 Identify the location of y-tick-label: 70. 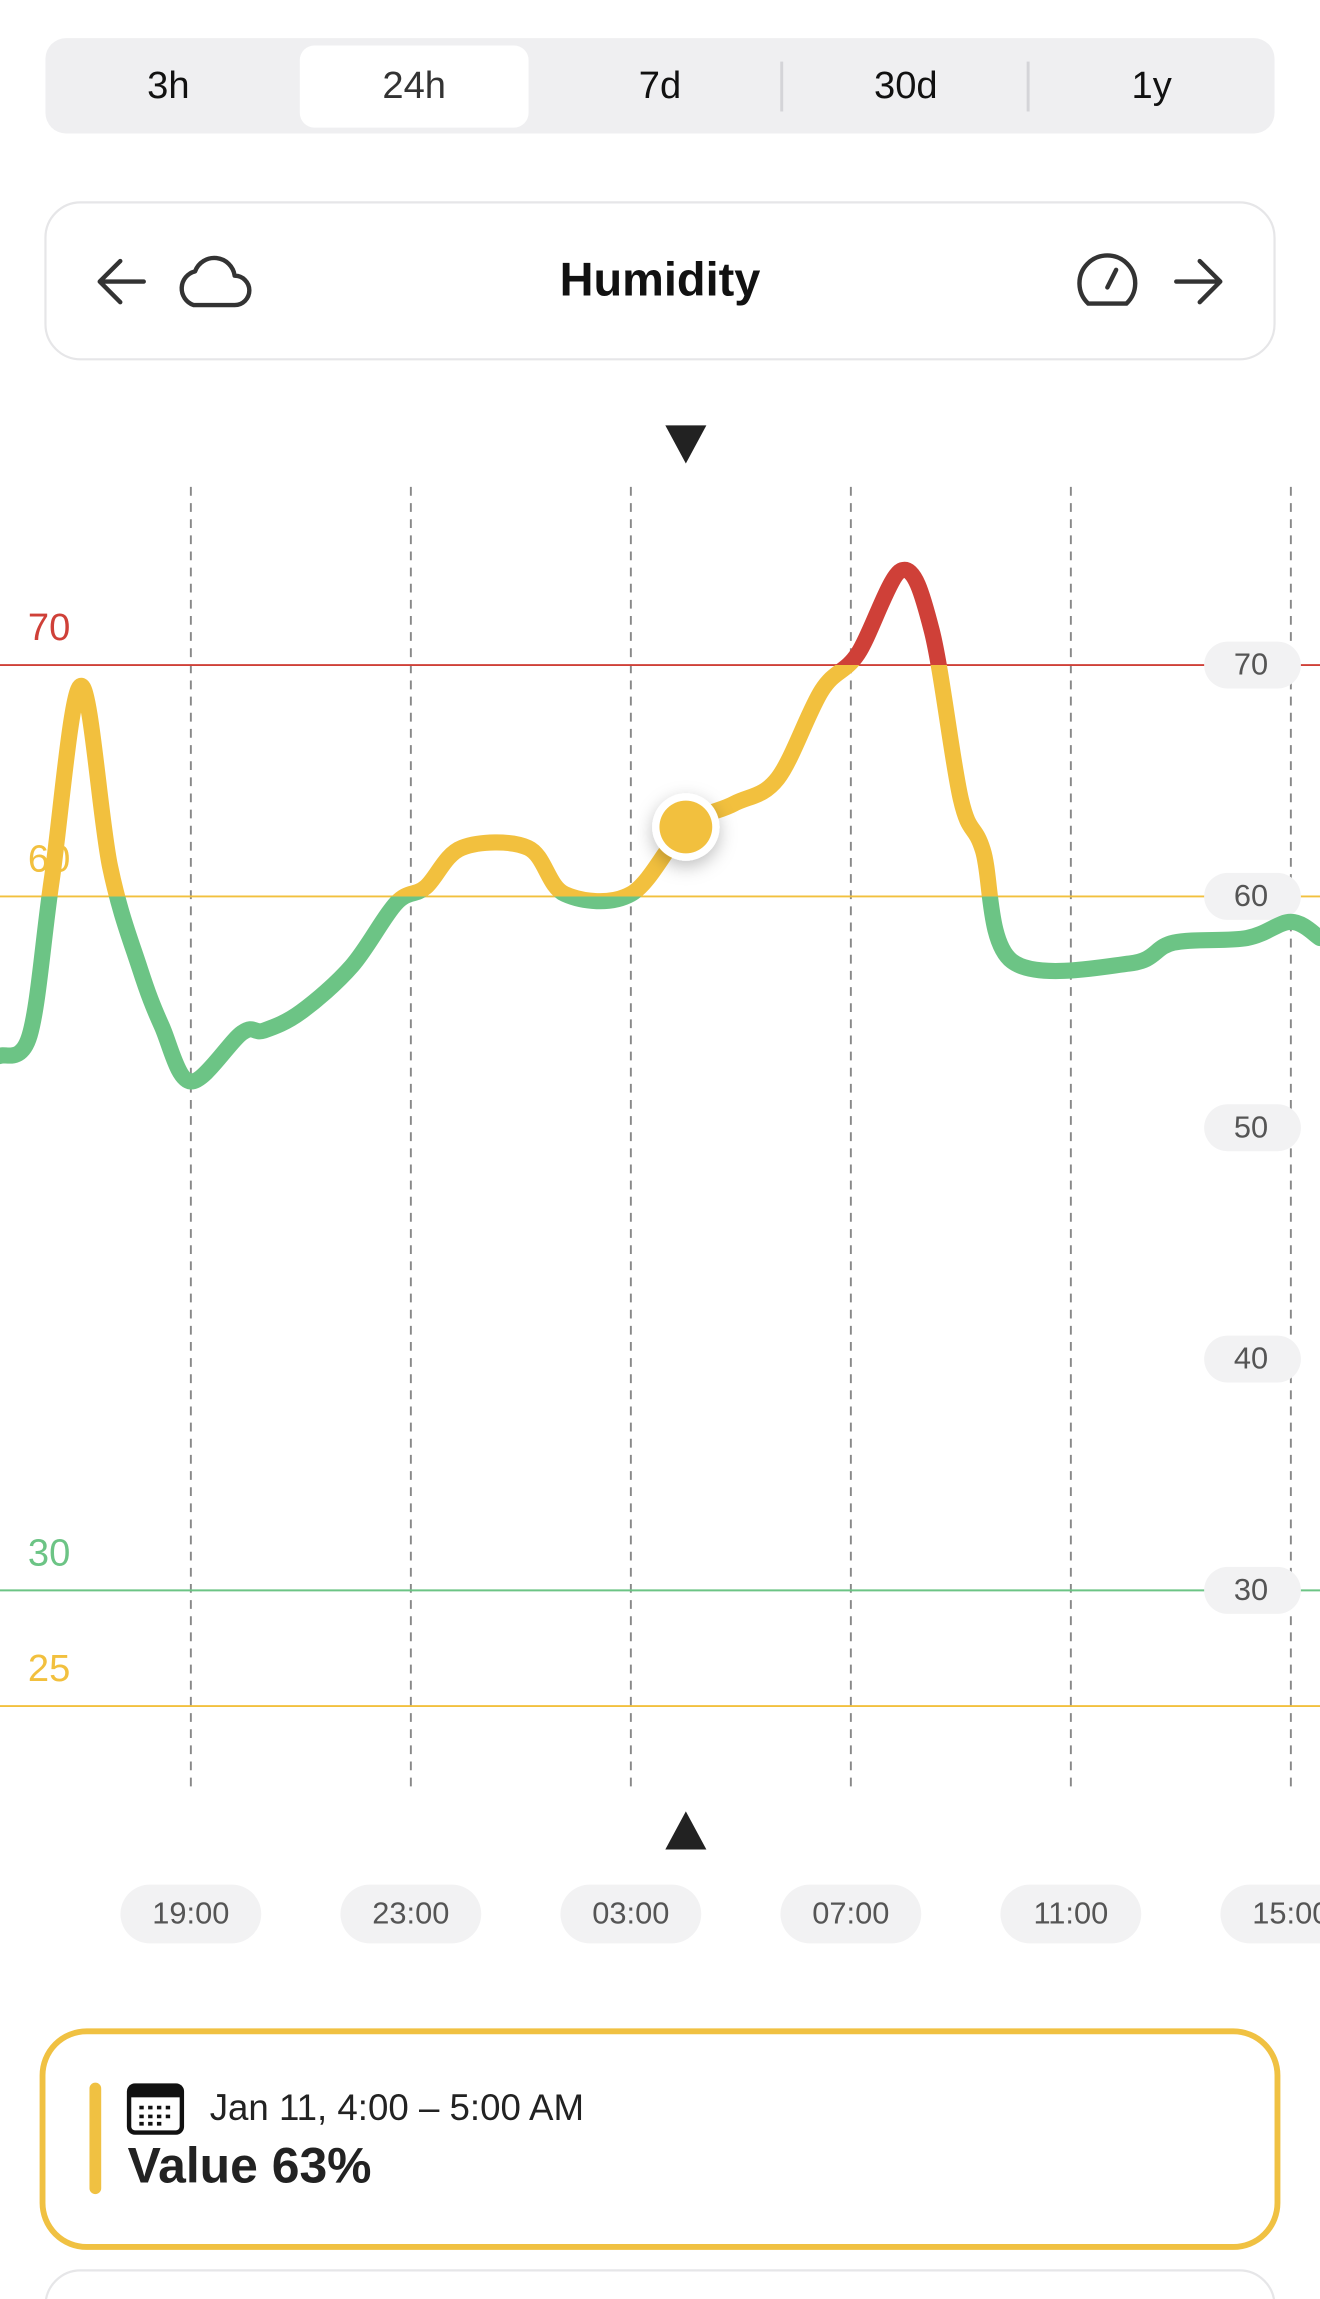
(1251, 664).